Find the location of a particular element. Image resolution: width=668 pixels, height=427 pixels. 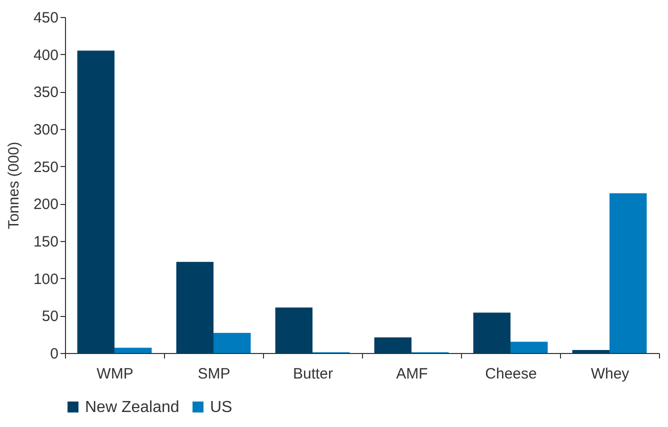

legend-label: US is located at coordinates (221, 407).